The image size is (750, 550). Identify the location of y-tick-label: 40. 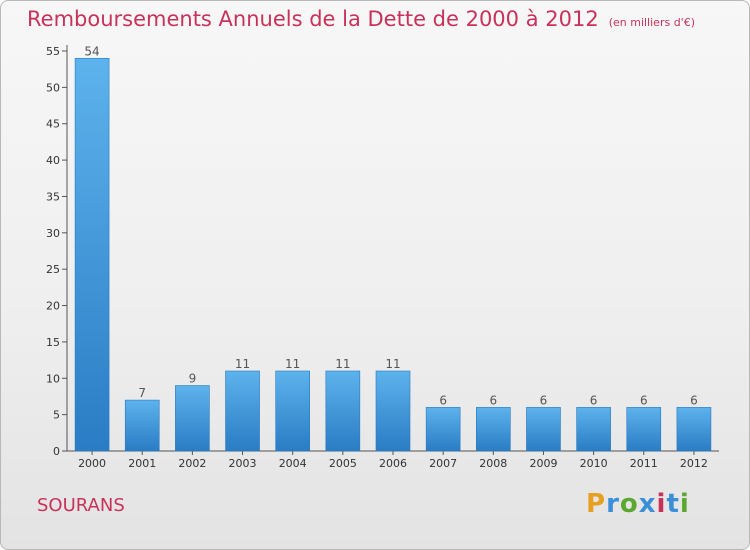
(53, 160).